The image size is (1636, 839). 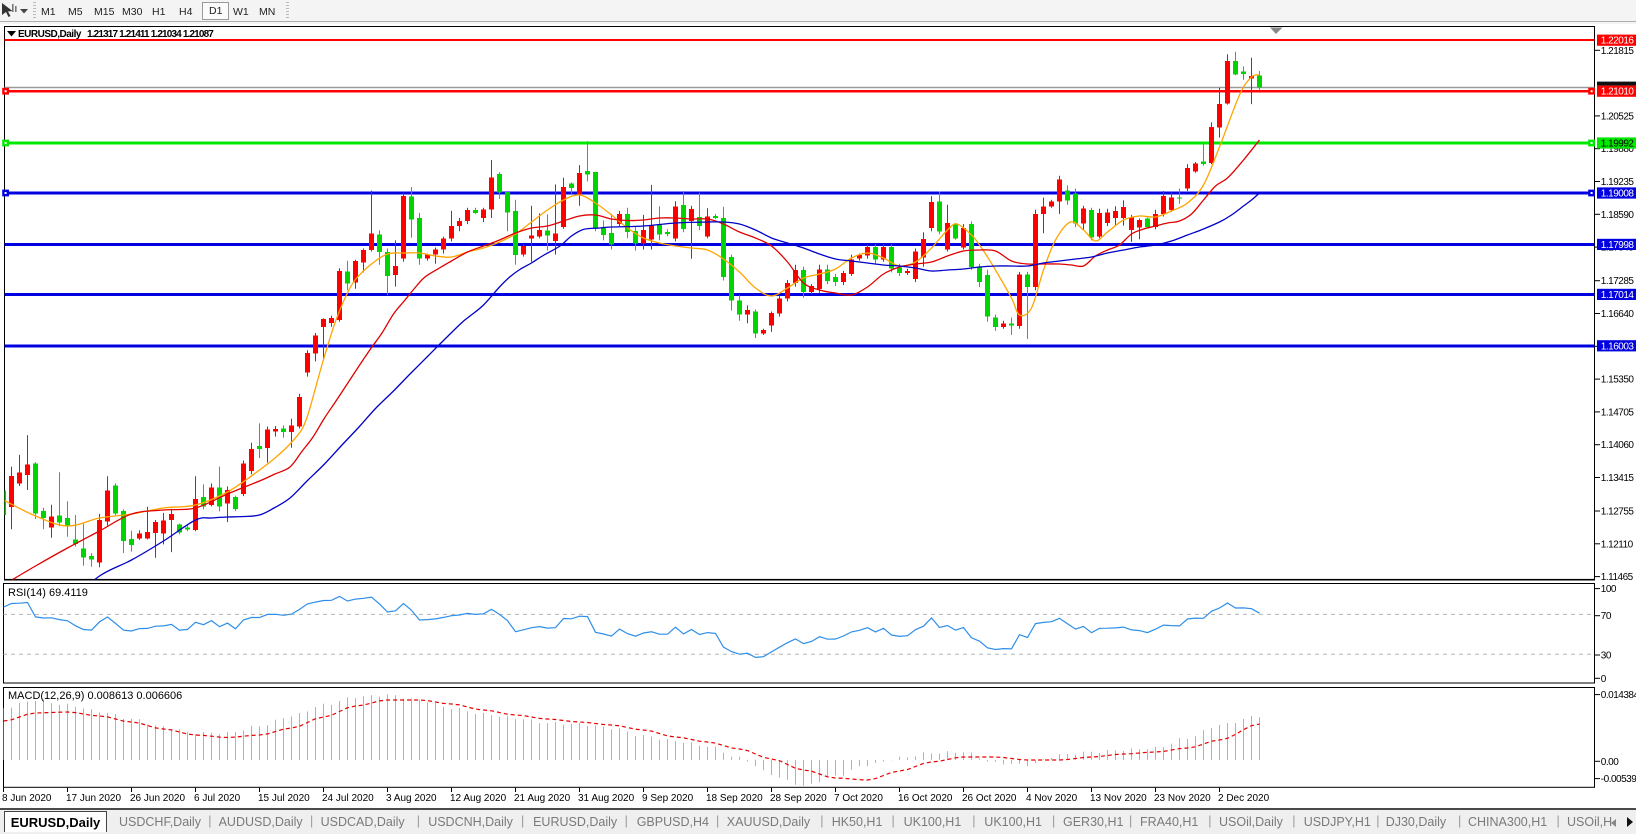 What do you see at coordinates (1182, 798) in the screenshot?
I see `svg-text: 23 Nov 2020` at bounding box center [1182, 798].